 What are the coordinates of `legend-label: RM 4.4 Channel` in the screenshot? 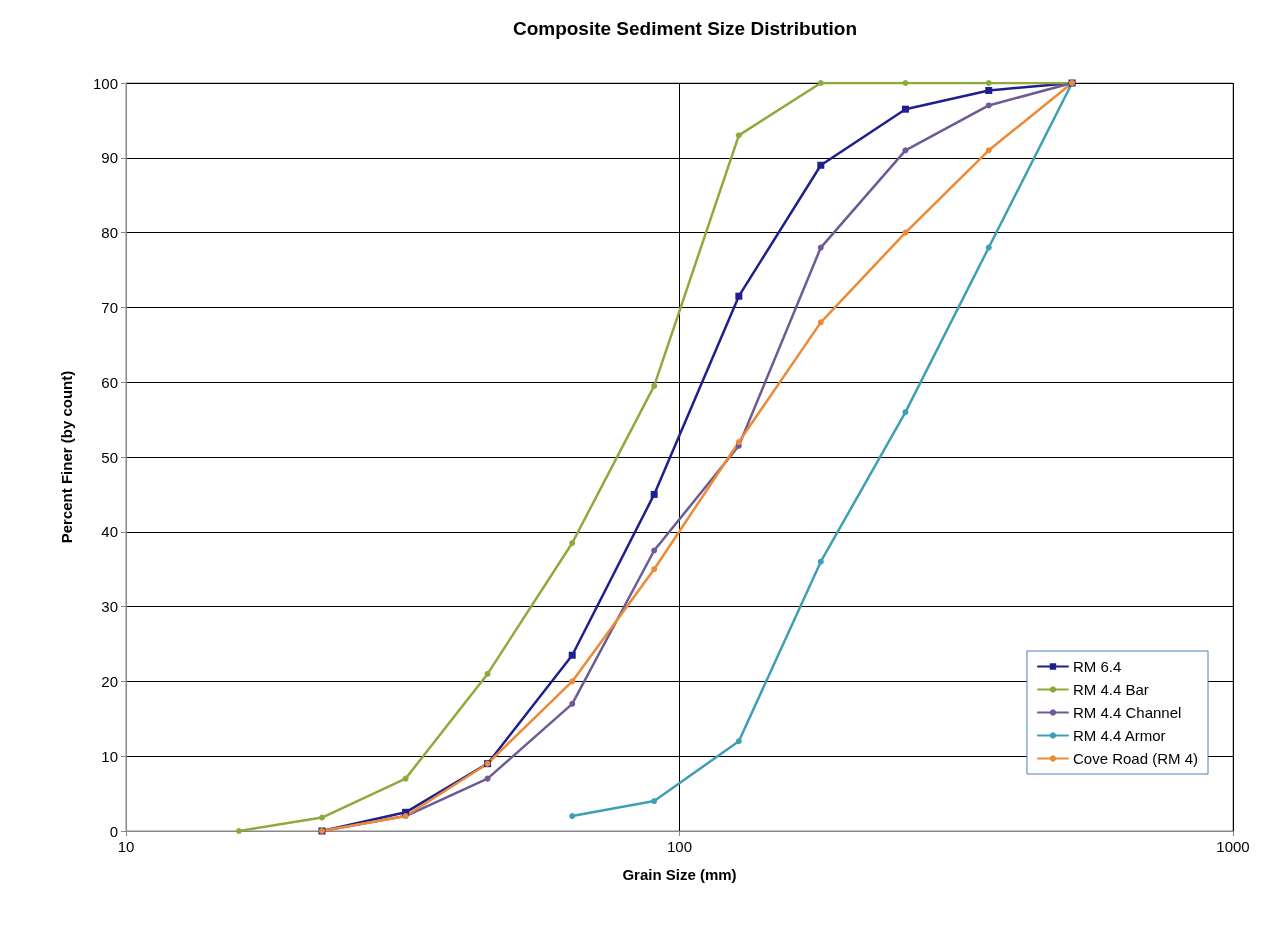 It's located at (1127, 712).